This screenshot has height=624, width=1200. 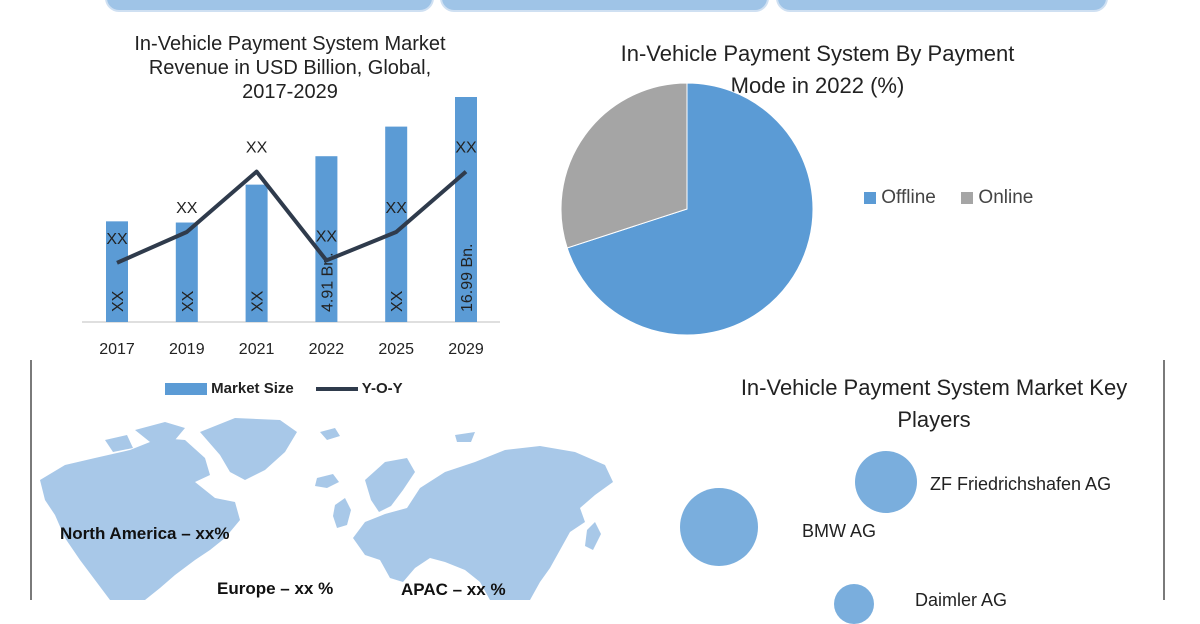 I want to click on map-landmasses, so click(x=326, y=509).